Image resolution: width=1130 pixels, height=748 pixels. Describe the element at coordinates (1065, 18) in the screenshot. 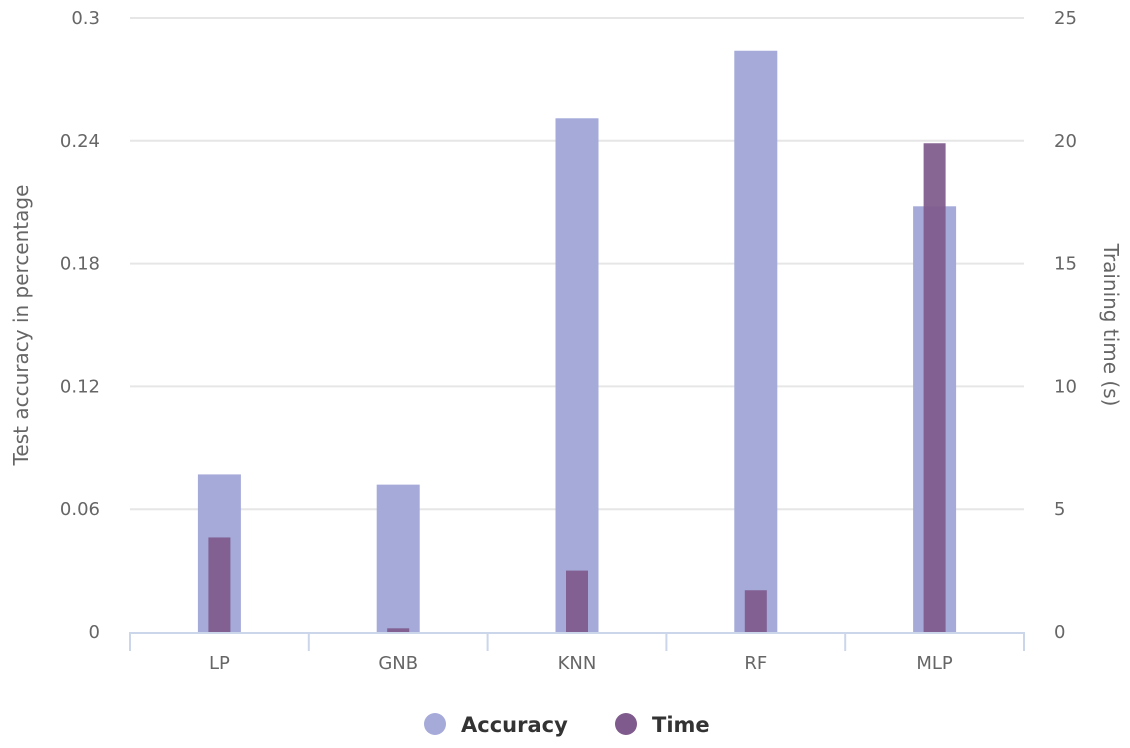

I see `y-tick-label-right: 25` at that location.